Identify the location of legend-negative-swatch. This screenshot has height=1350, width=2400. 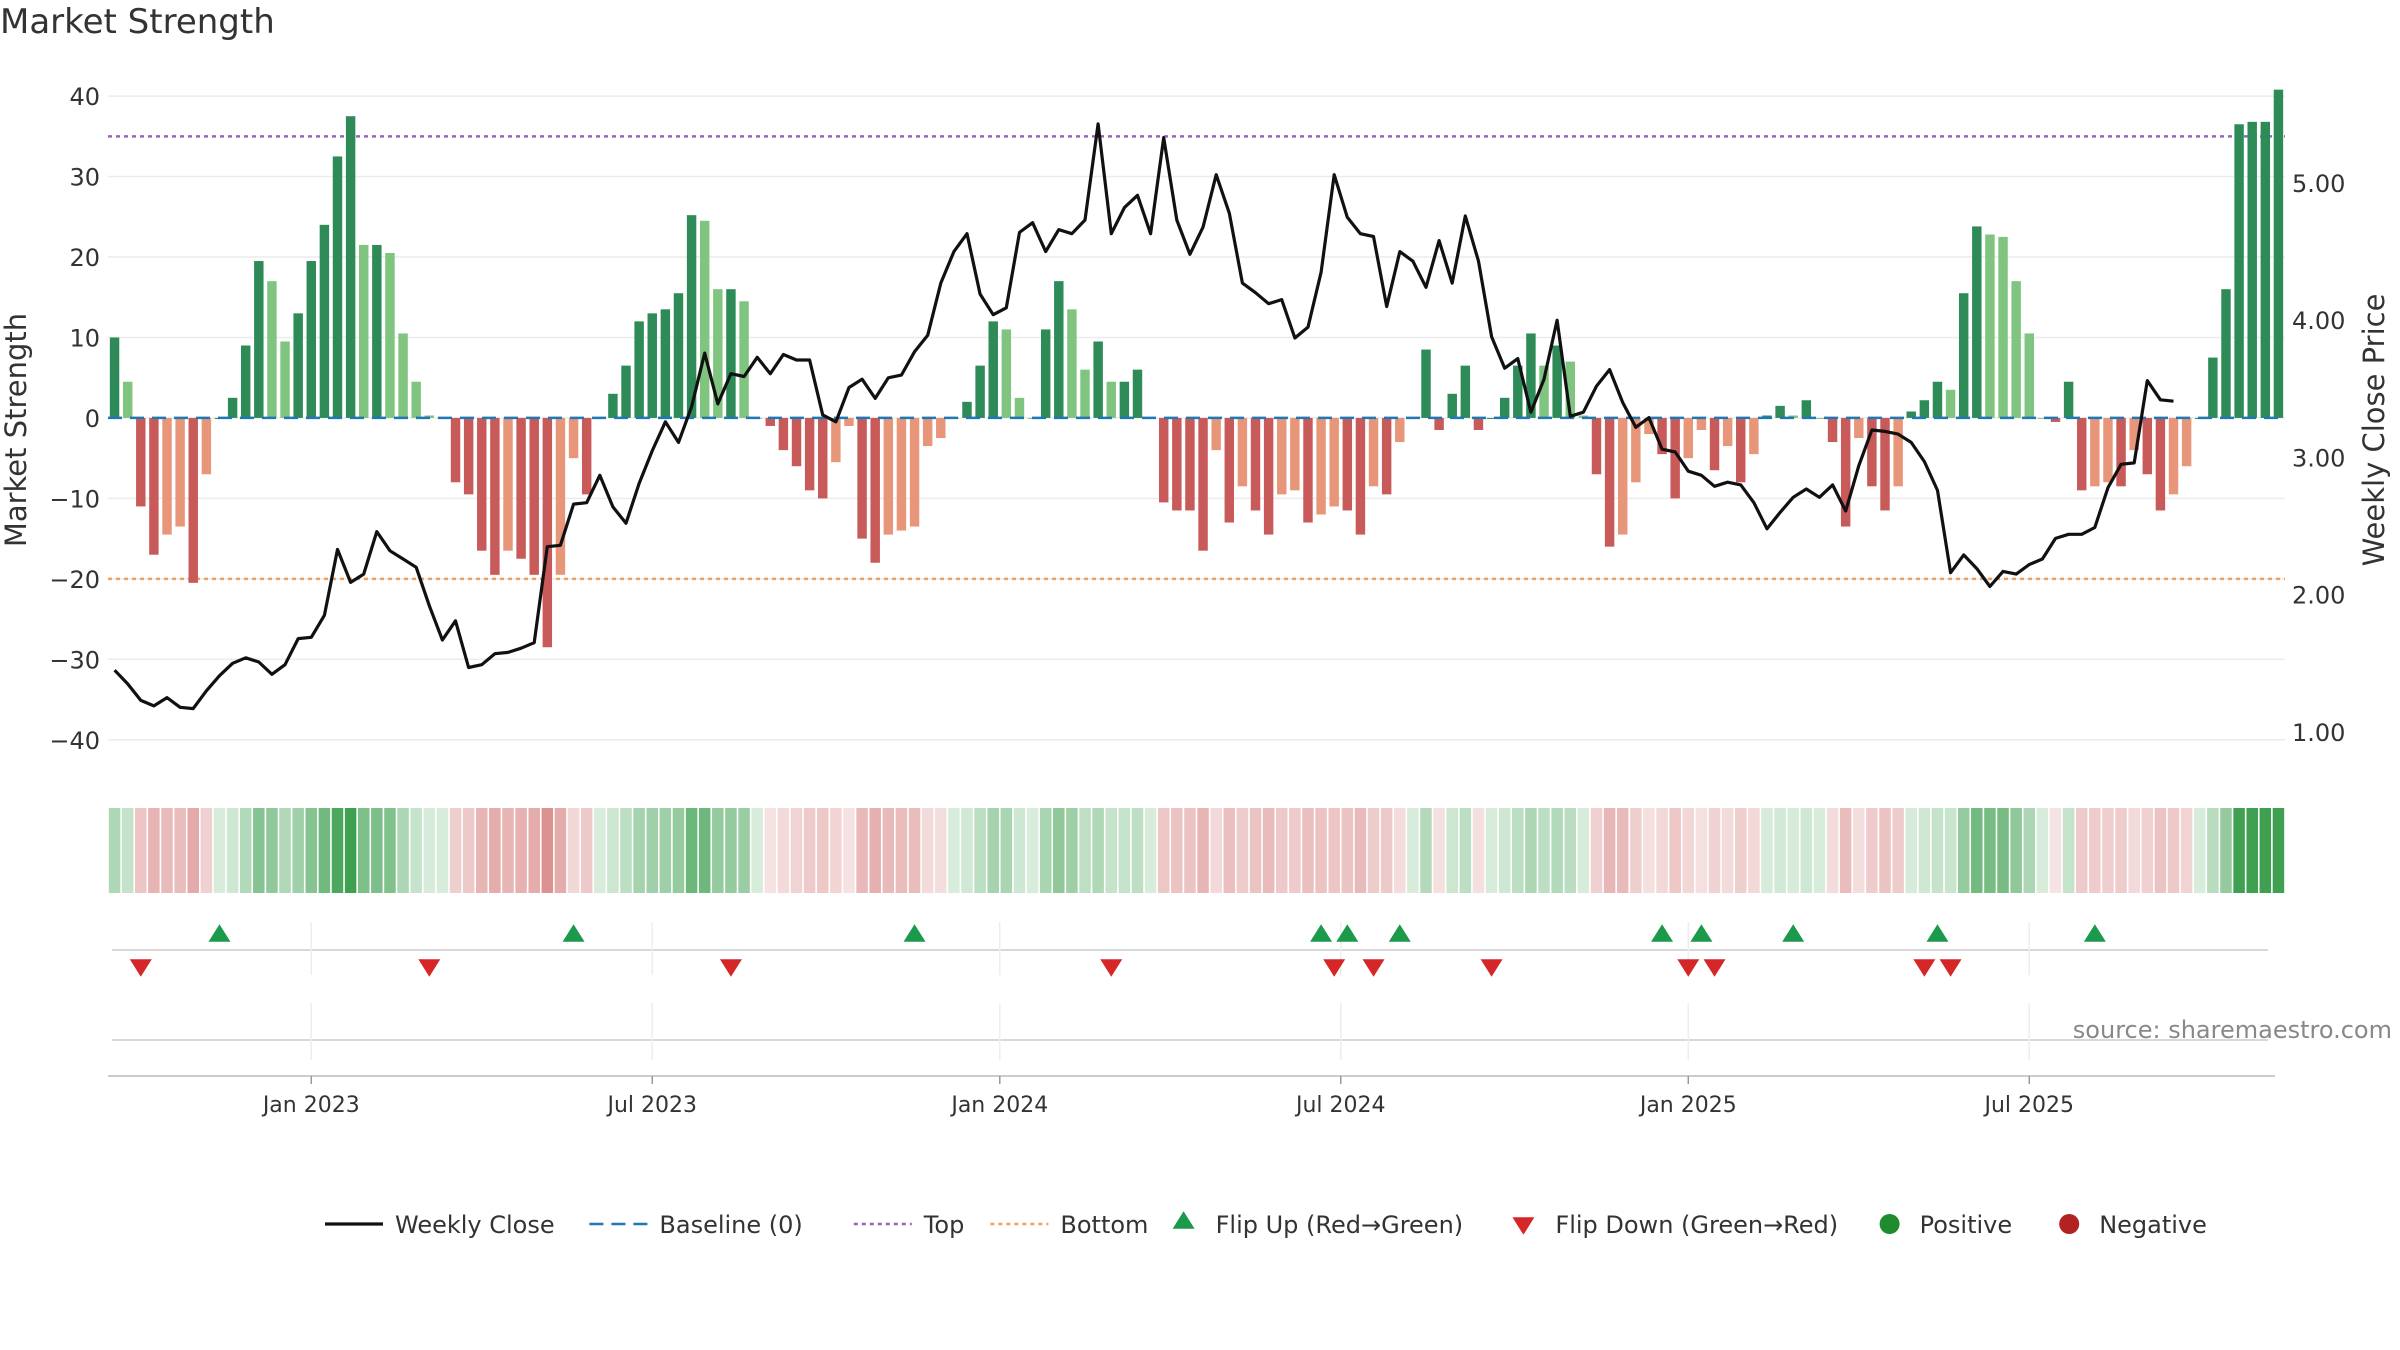
(2069, 1224).